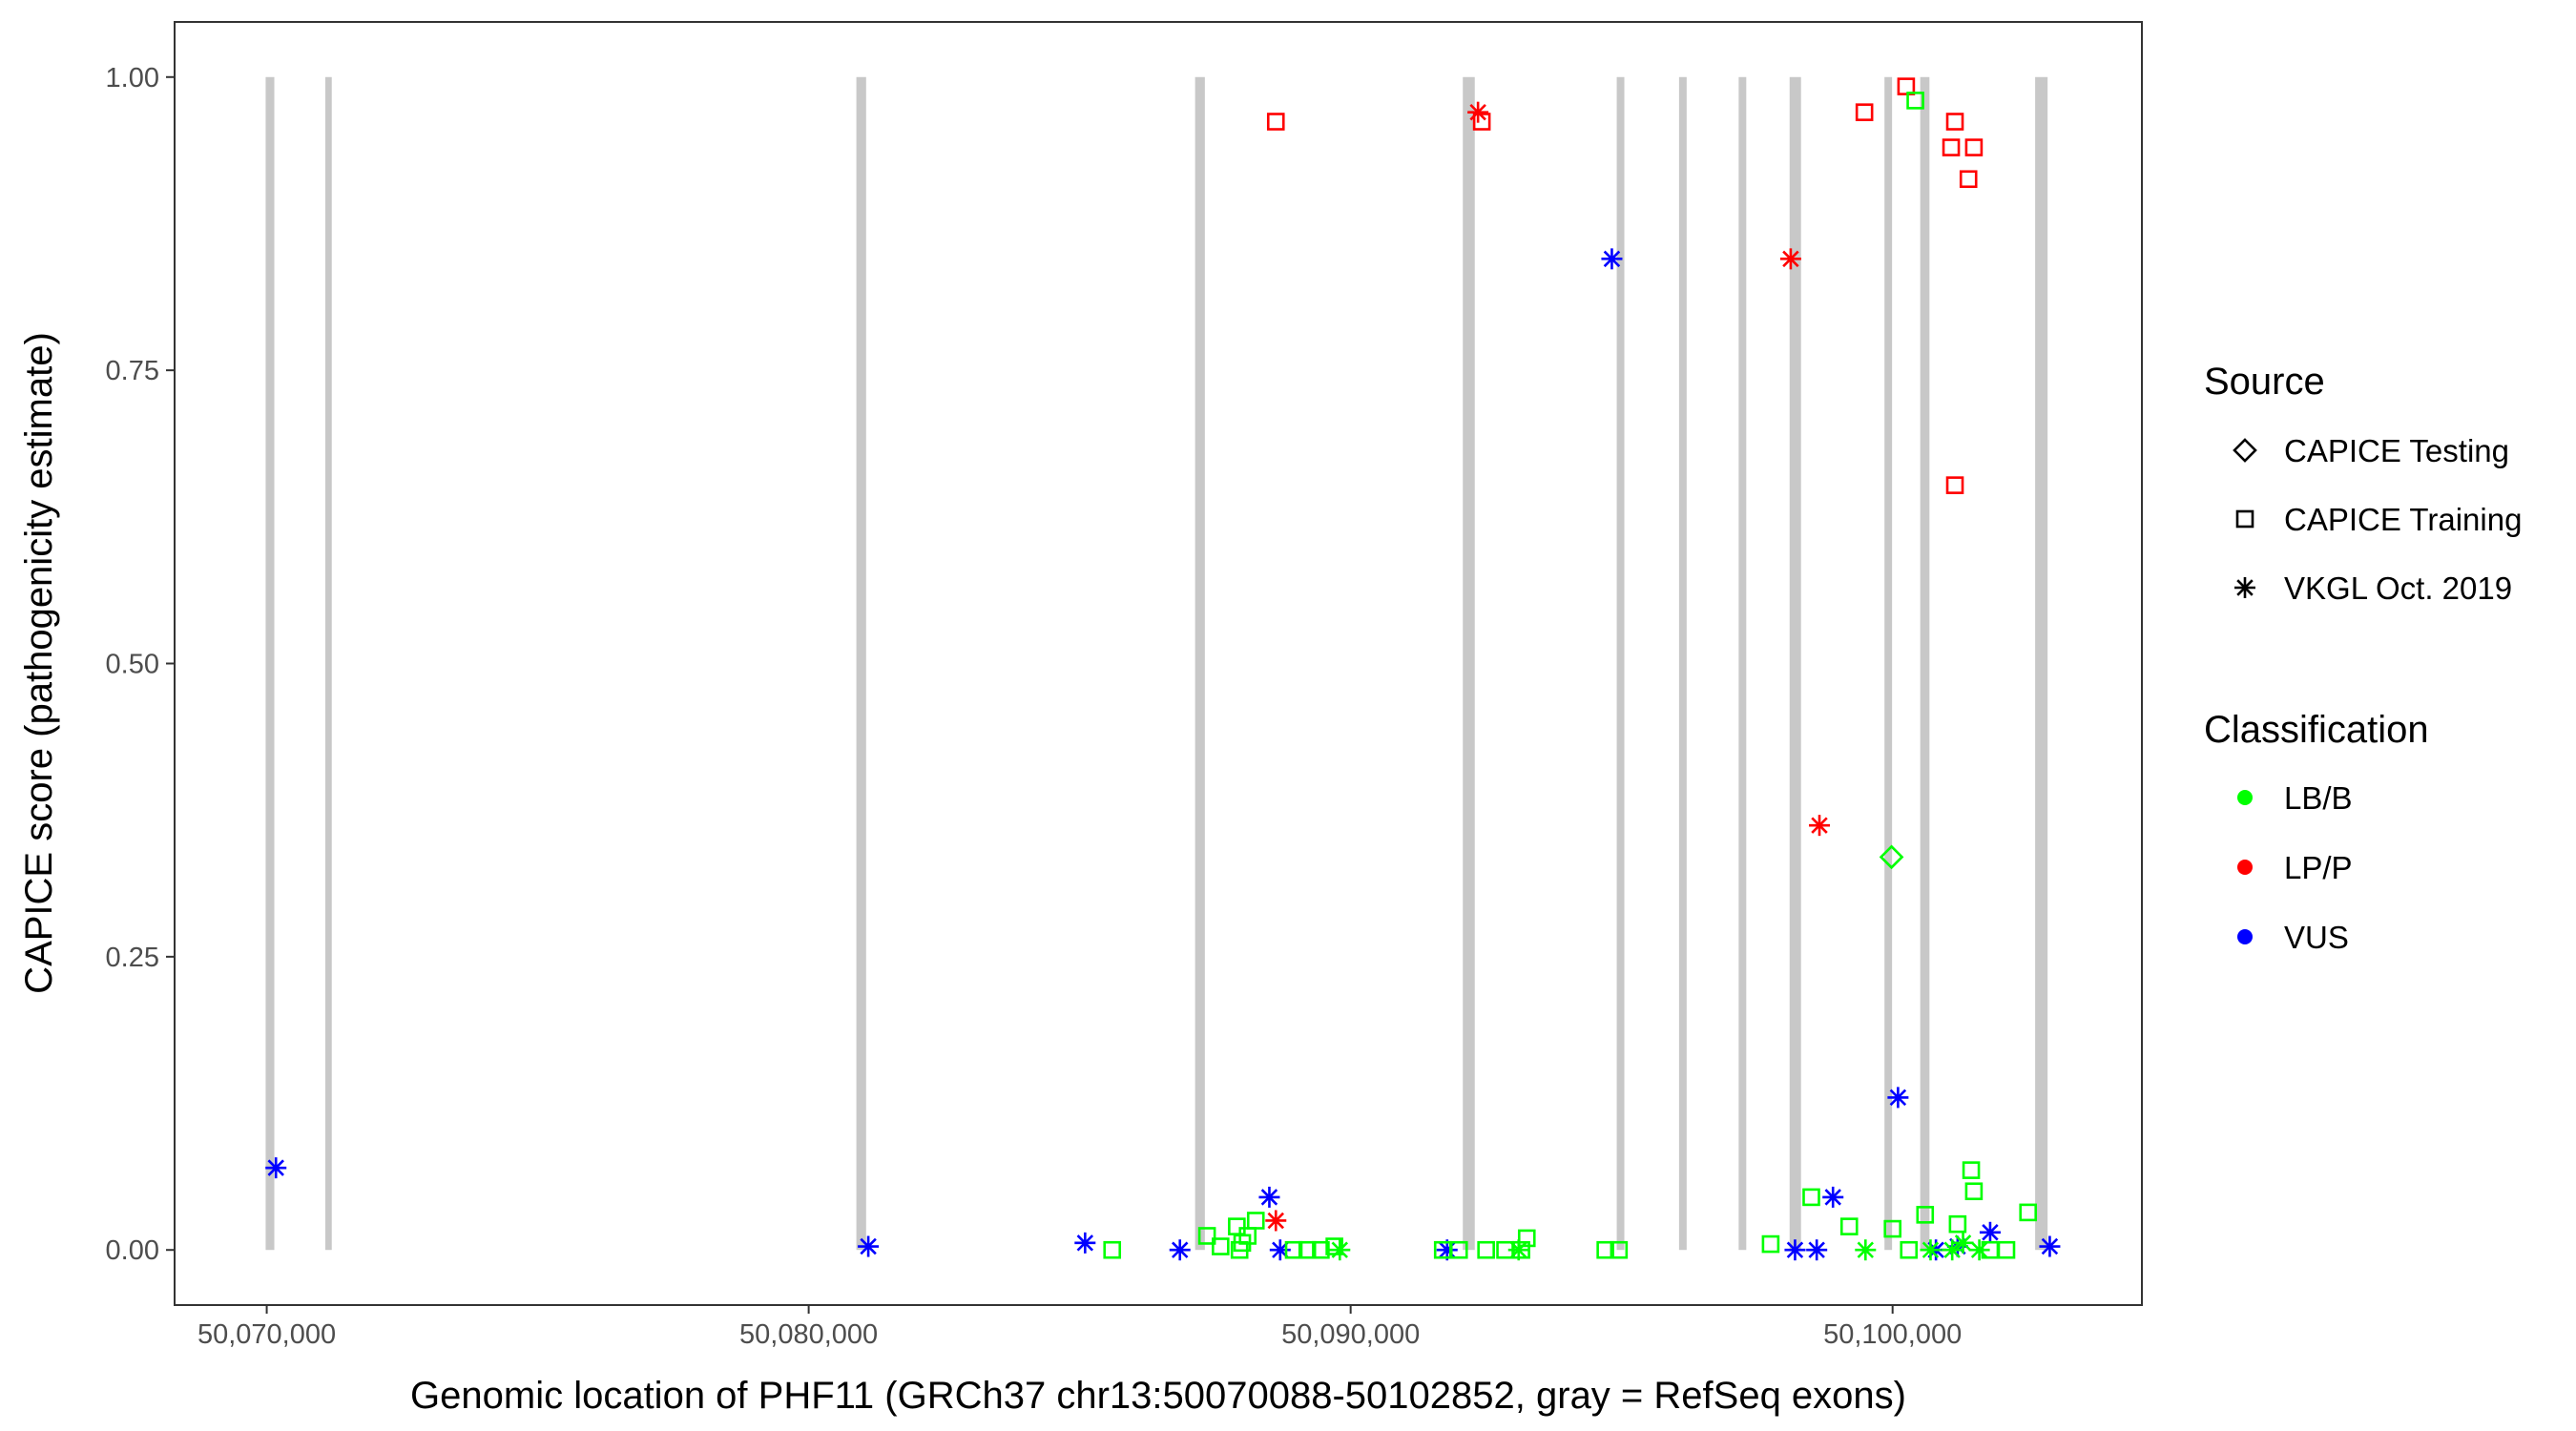 Image resolution: width=2576 pixels, height=1431 pixels. What do you see at coordinates (2318, 798) in the screenshot?
I see `legend-classification-label: LB/B` at bounding box center [2318, 798].